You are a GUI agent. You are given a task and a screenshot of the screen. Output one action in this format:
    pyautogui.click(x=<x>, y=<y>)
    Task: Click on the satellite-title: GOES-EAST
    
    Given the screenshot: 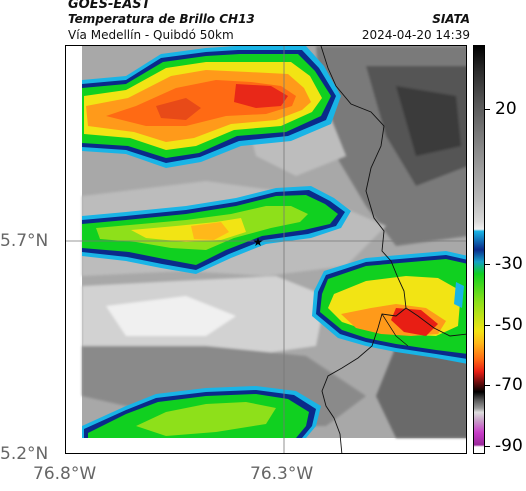 What is the action you would take?
    pyautogui.click(x=109, y=6)
    